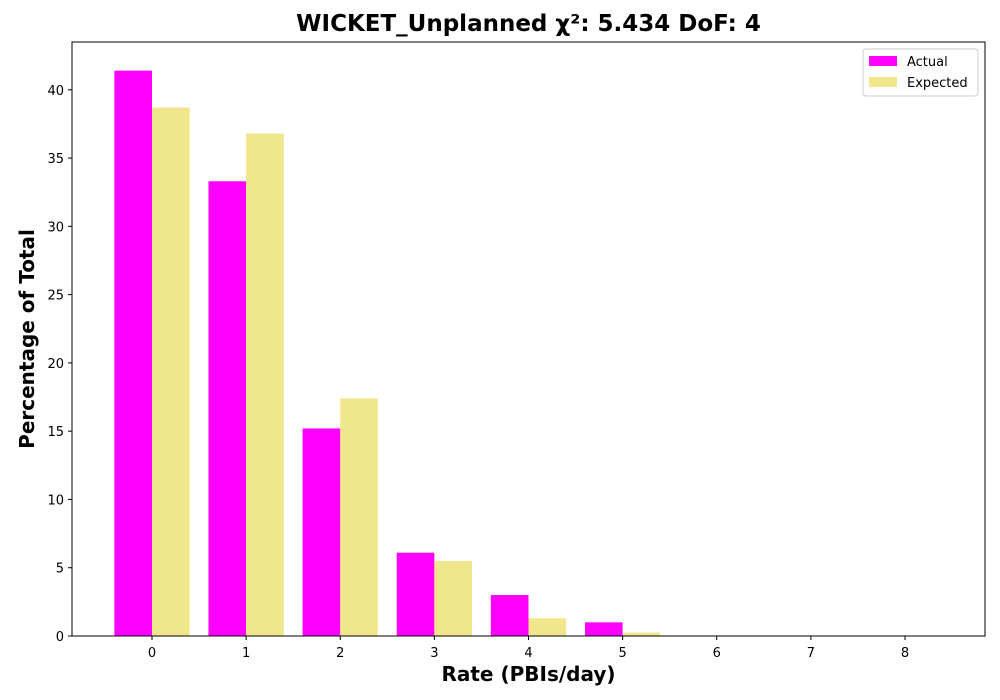  What do you see at coordinates (340, 653) in the screenshot?
I see `x-tick-label: 2` at bounding box center [340, 653].